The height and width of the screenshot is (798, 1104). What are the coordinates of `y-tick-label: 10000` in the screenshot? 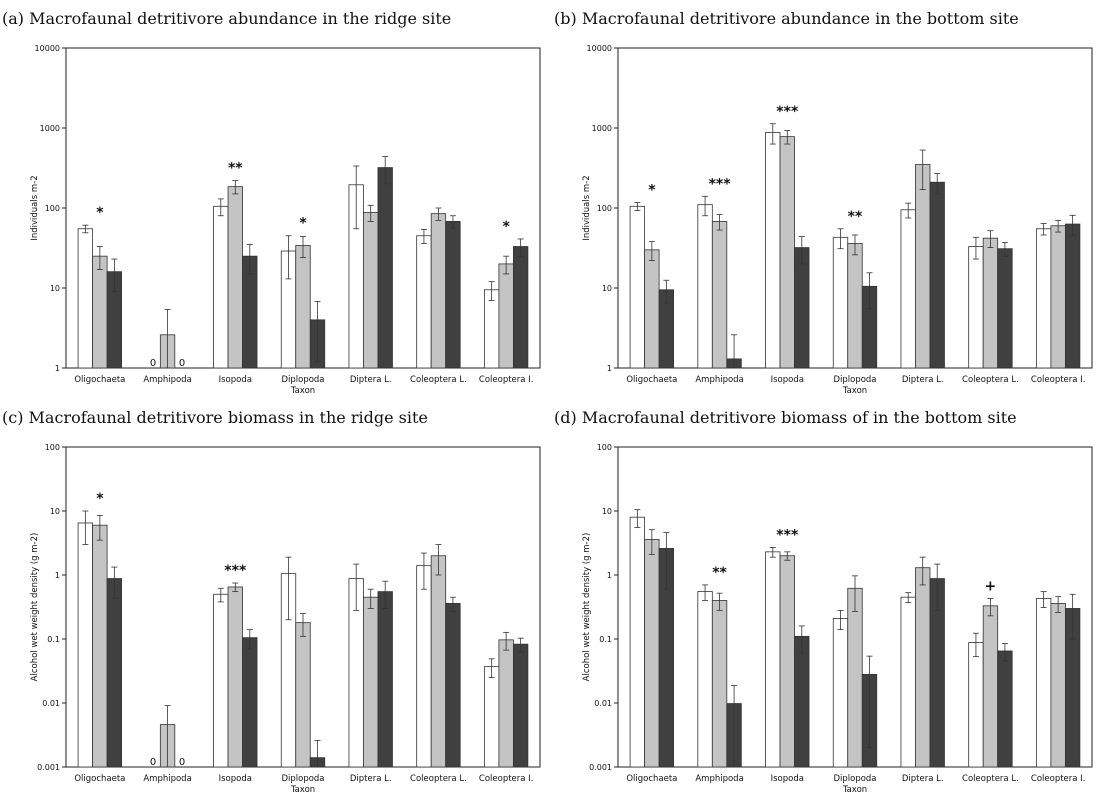 It's located at (47, 48).